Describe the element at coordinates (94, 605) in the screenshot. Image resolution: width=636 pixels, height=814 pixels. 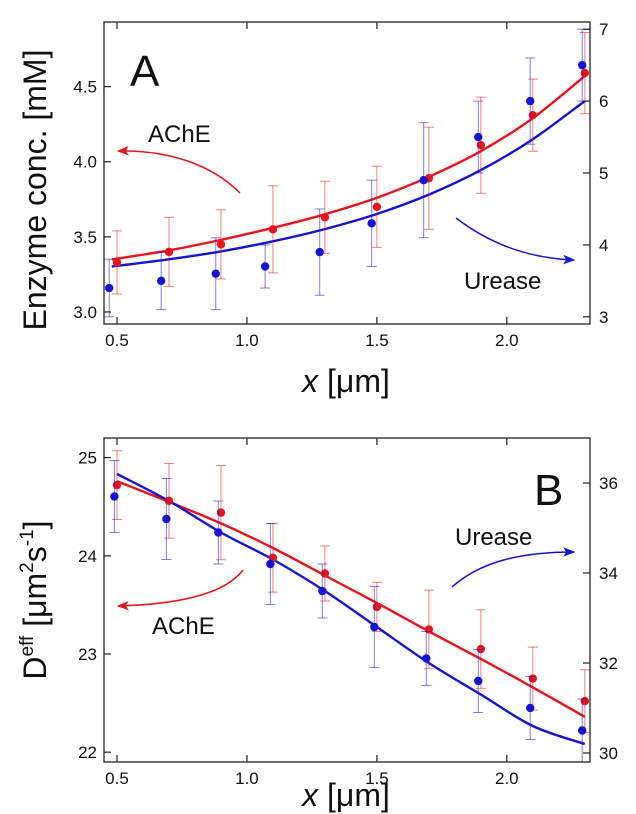
I see `panel-b-left-y-ticks: 22 23 24 25` at that location.